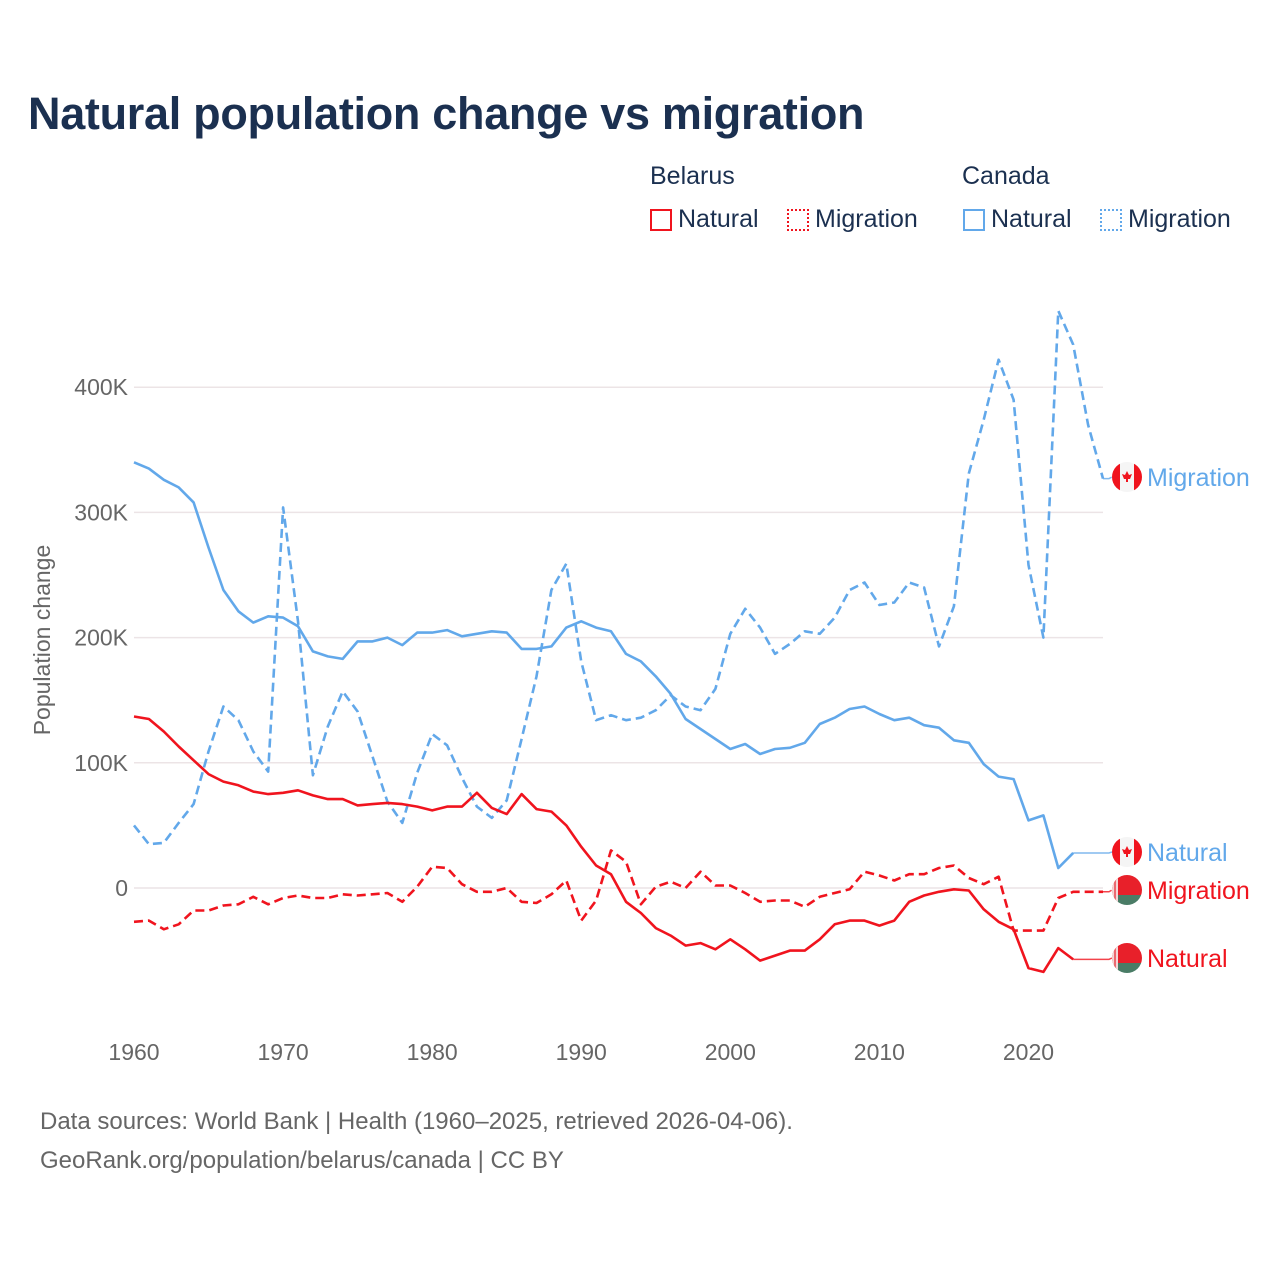 This screenshot has width=1280, height=1280. I want to click on x-tick-label: 1980, so click(432, 1052).